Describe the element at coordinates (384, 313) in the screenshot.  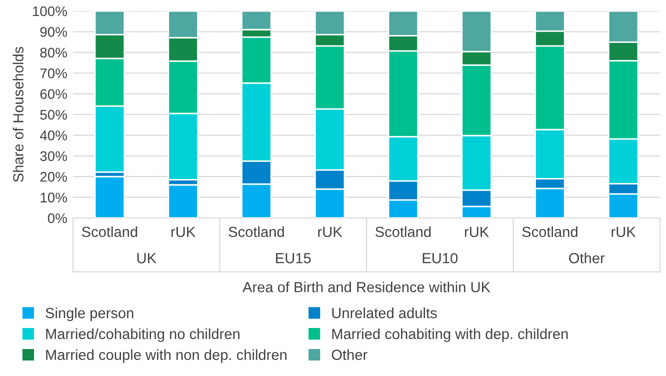
I see `legend-label: Unrelated adults` at that location.